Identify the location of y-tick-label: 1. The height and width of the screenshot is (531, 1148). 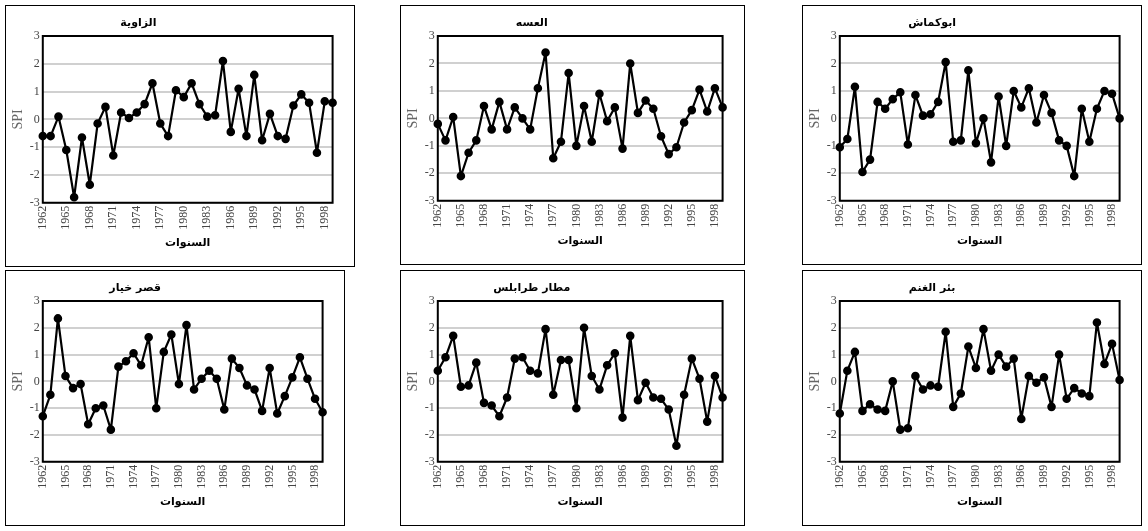
(36, 353).